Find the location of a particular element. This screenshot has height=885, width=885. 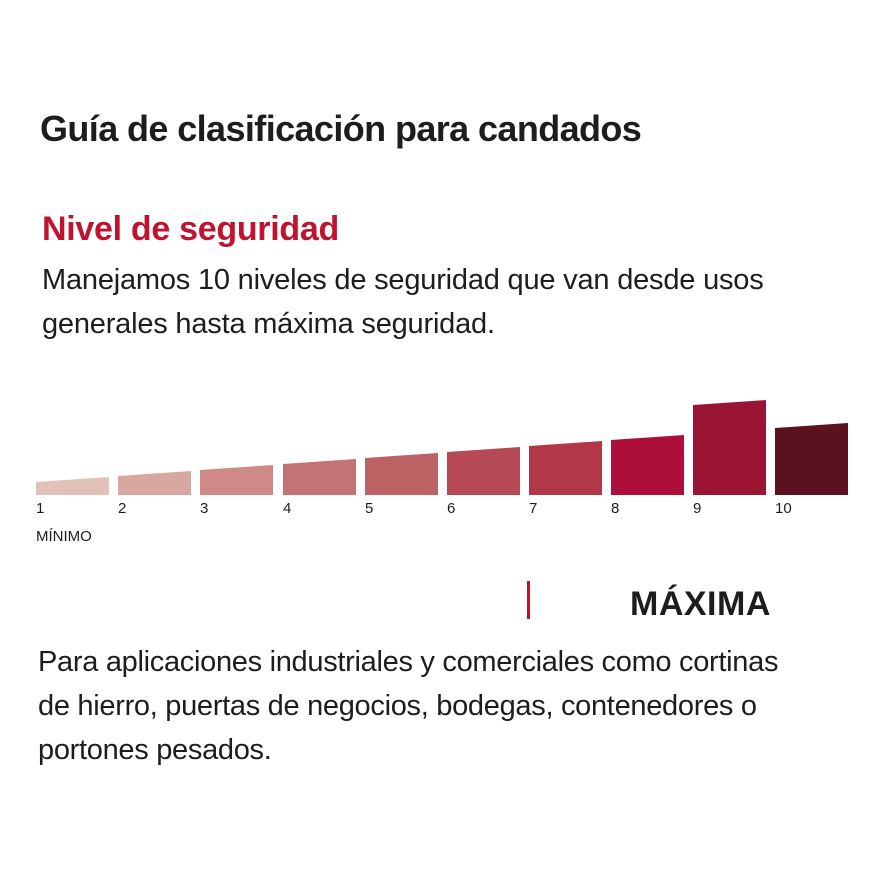

section-subtitle: Nivel de seguridad is located at coordinates (190, 229).